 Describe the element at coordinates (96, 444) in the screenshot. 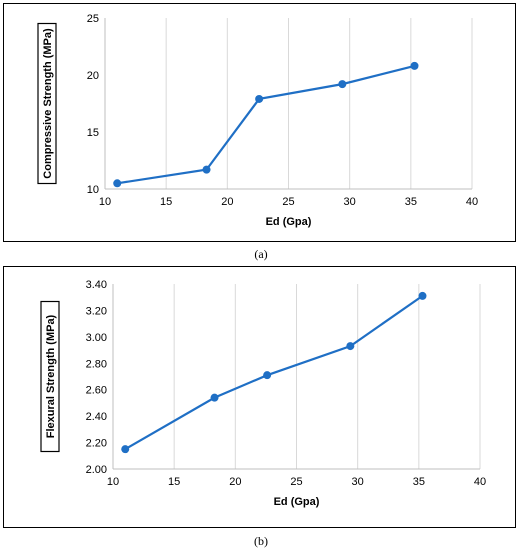

I see `chart-b-y-tick-label: 2.20` at that location.